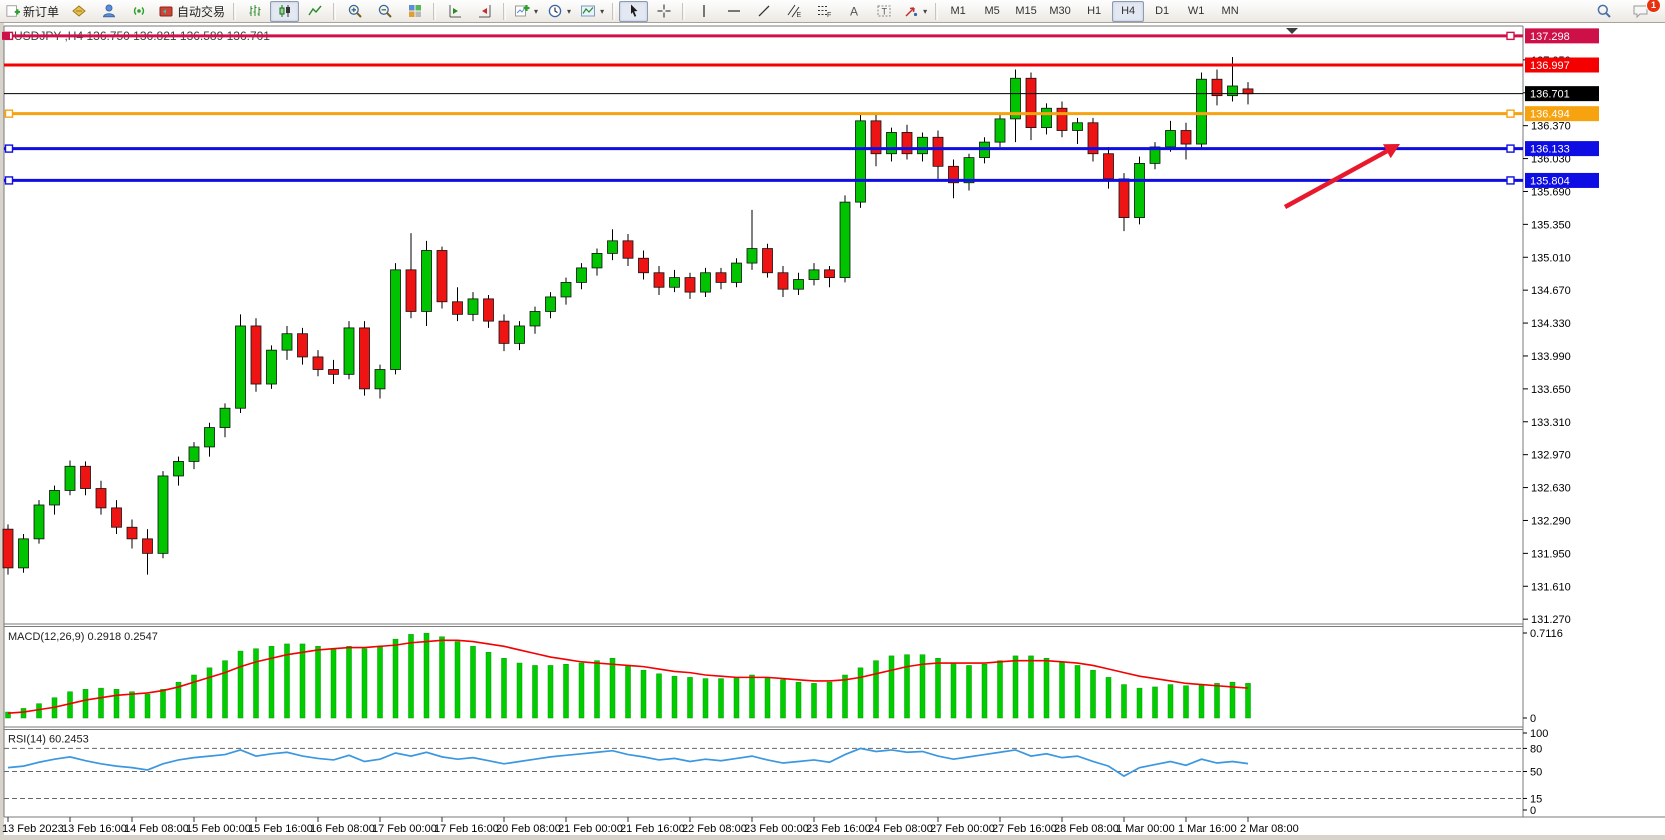  Describe the element at coordinates (763, 180) in the screenshot. I see `price-line-135.804` at that location.